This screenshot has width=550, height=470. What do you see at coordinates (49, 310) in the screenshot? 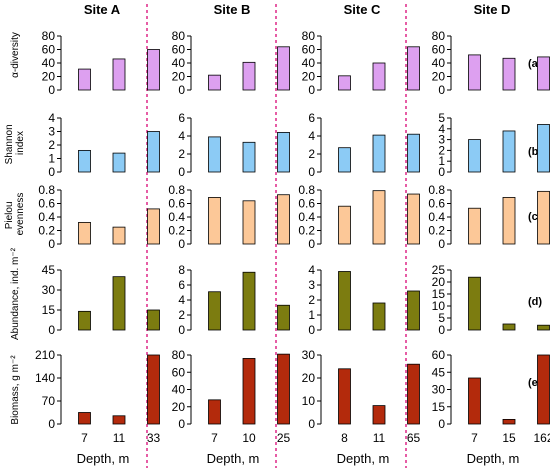
I see `y-tick-label-abundance-a: 15` at bounding box center [49, 310].